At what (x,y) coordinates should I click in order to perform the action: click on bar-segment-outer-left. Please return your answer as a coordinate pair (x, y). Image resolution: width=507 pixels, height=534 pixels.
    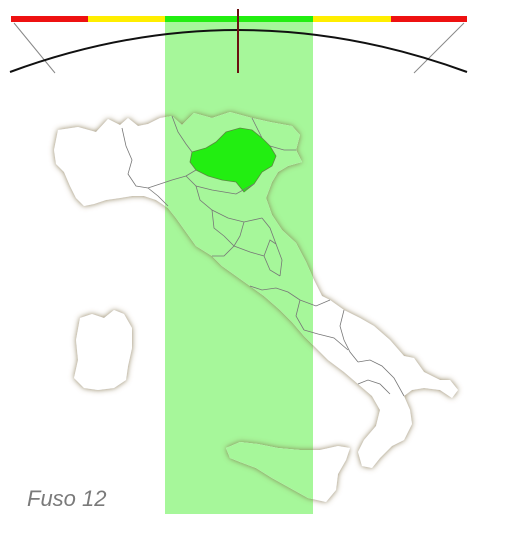
    Looking at the image, I should click on (49, 19).